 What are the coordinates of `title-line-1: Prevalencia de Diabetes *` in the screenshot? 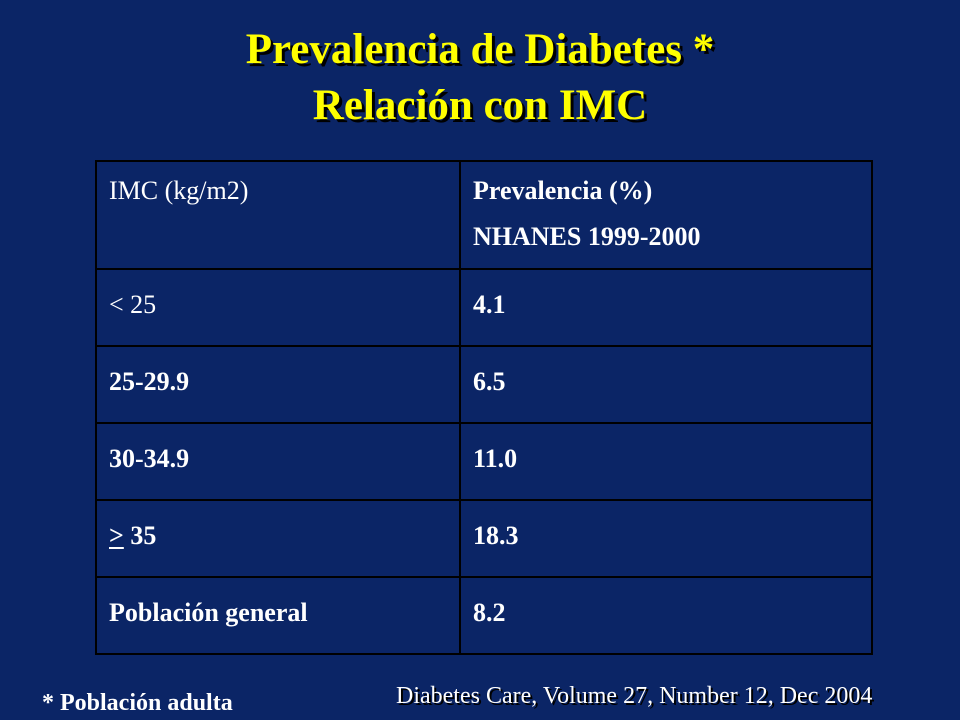 It's located at (480, 49).